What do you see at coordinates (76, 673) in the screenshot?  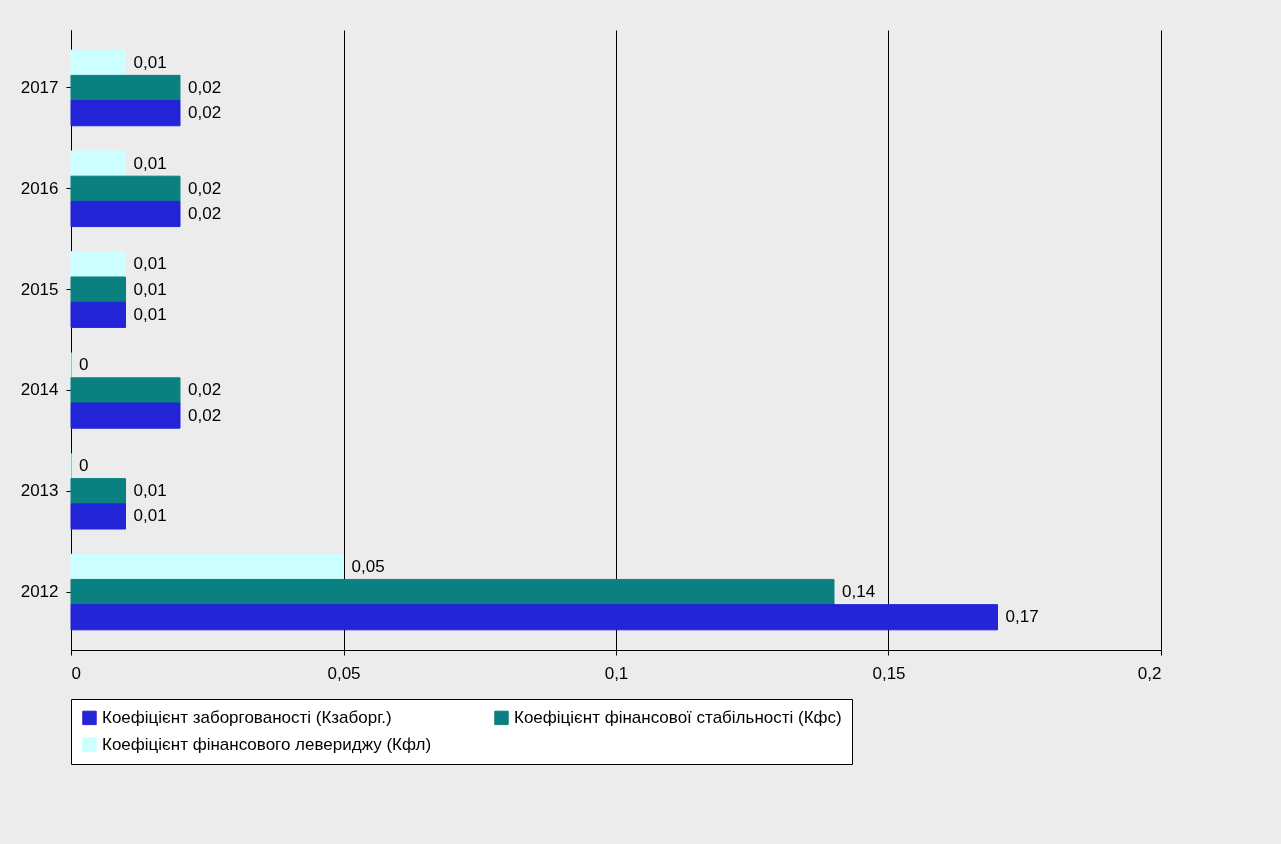 I see `x-tick-label: 0` at bounding box center [76, 673].